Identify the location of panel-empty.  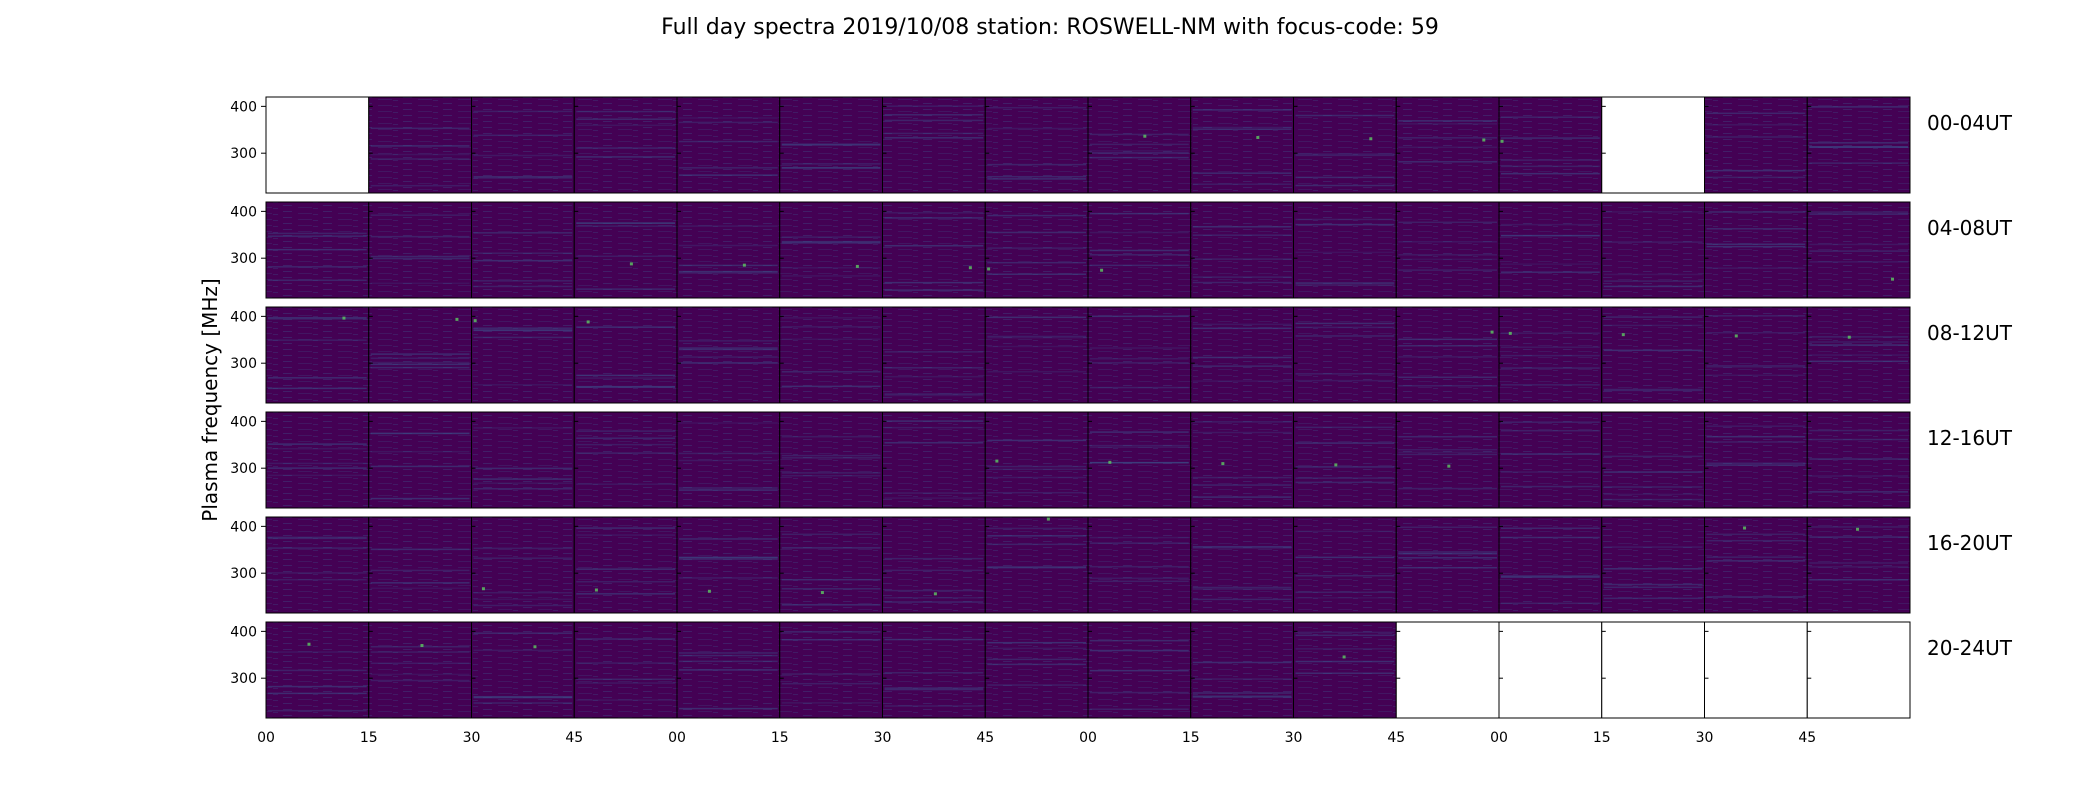
(1653, 145).